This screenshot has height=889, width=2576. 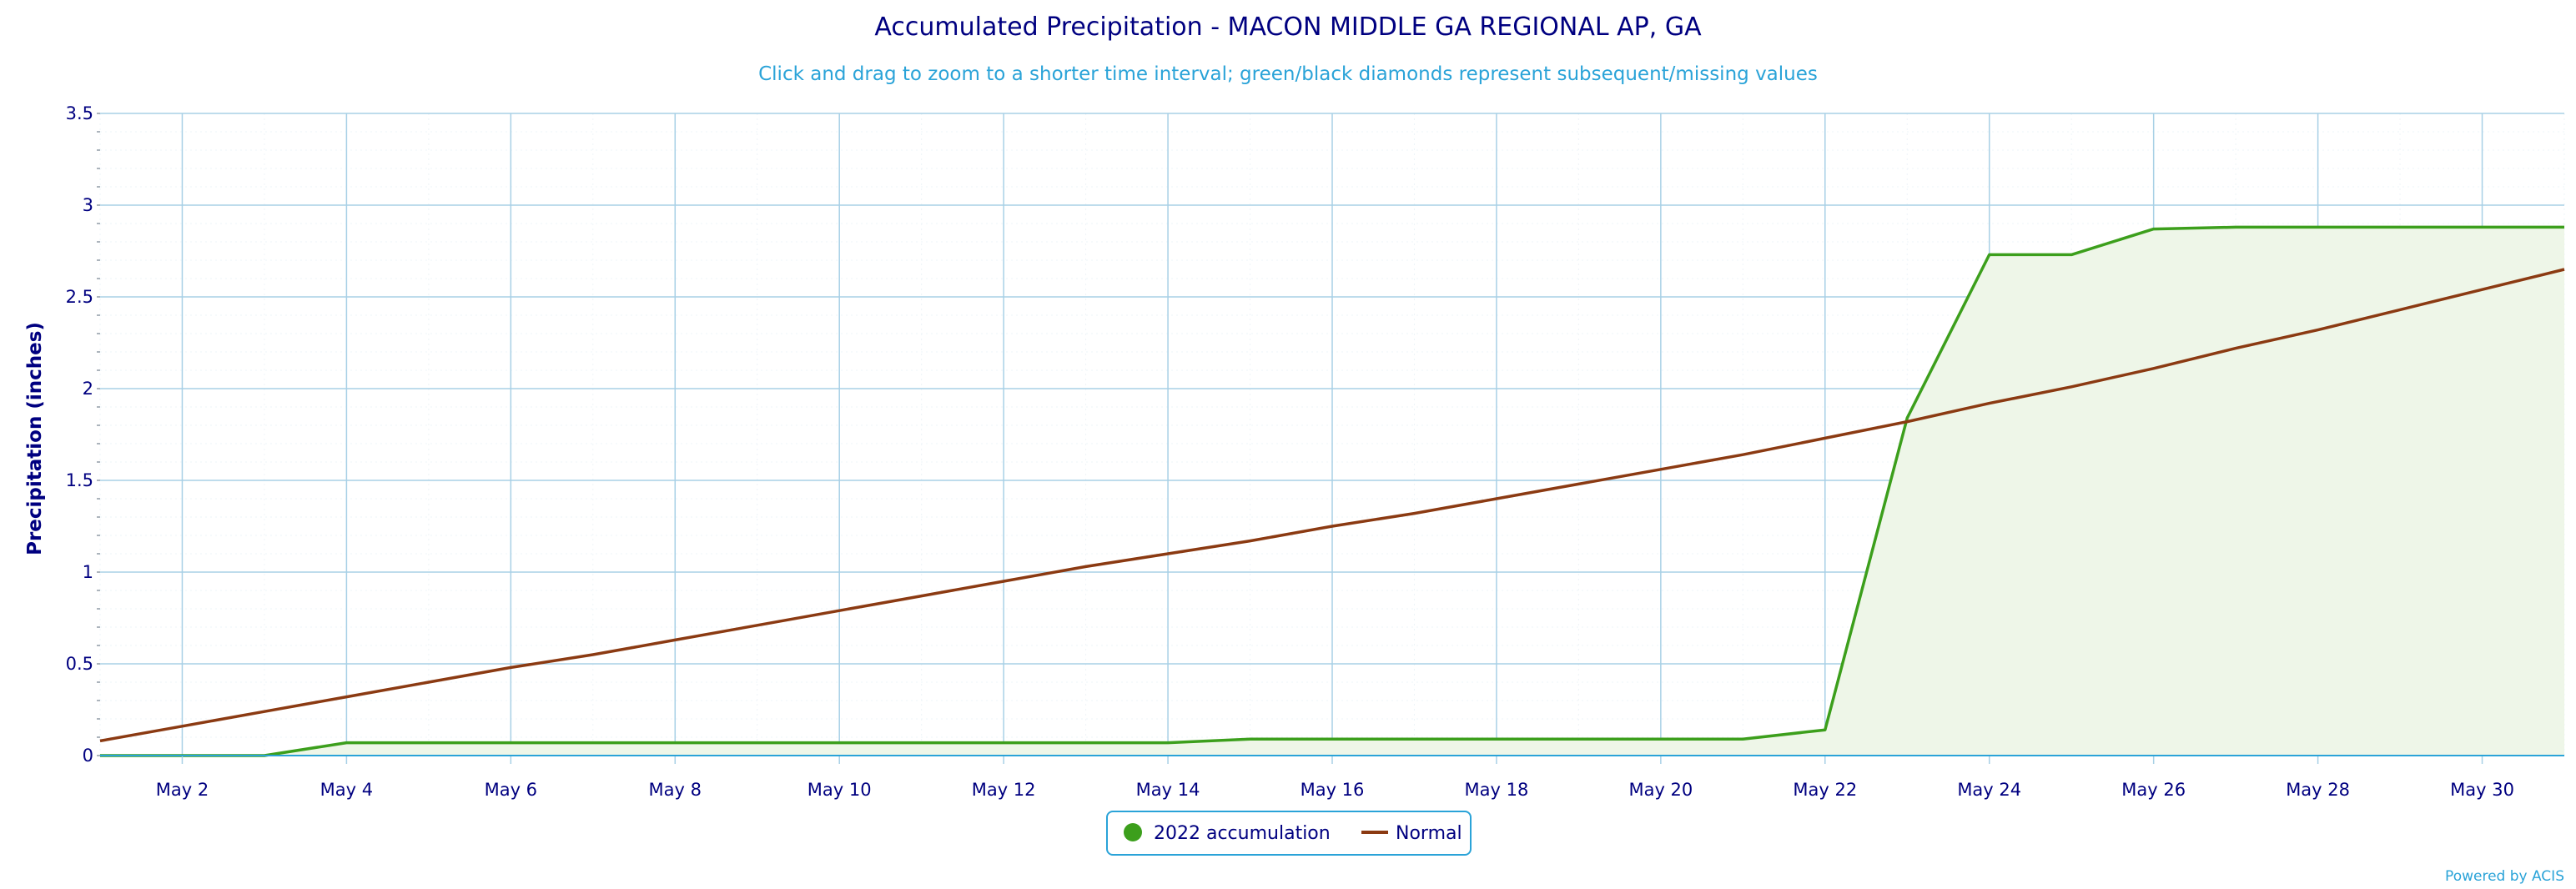 I want to click on legend: 2022 accumulation Normal, so click(x=1289, y=833).